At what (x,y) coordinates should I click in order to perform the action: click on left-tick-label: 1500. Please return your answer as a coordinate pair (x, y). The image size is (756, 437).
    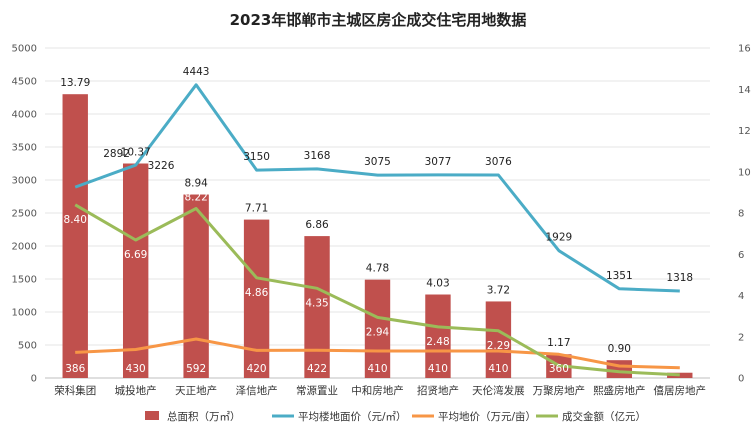
    Looking at the image, I should click on (24, 280).